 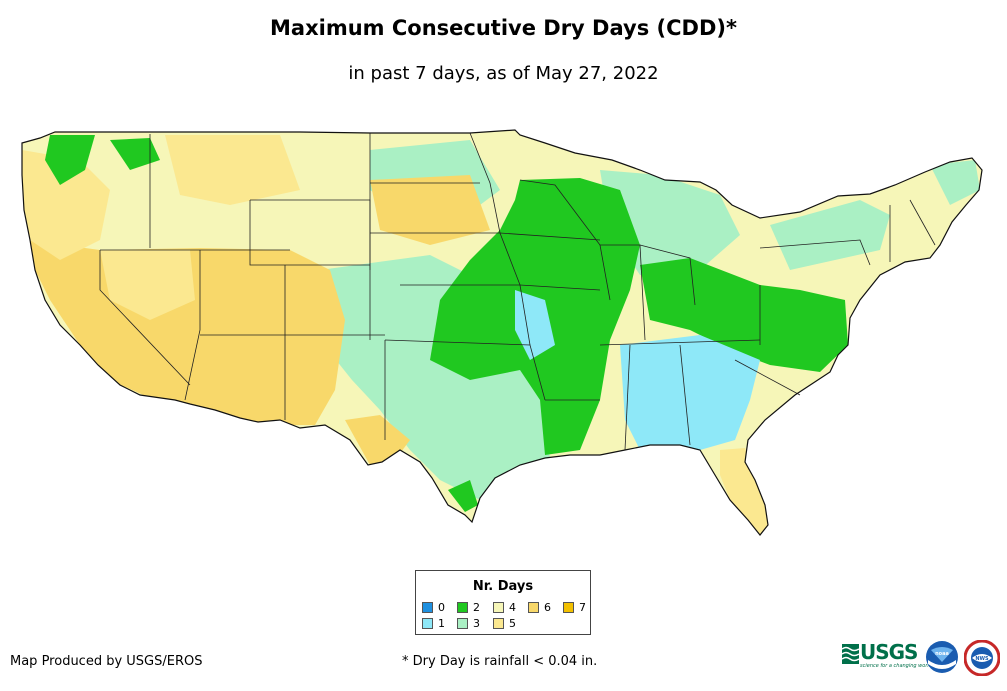 What do you see at coordinates (135, 154) in the screenshot?
I see `region-2-days-idaho` at bounding box center [135, 154].